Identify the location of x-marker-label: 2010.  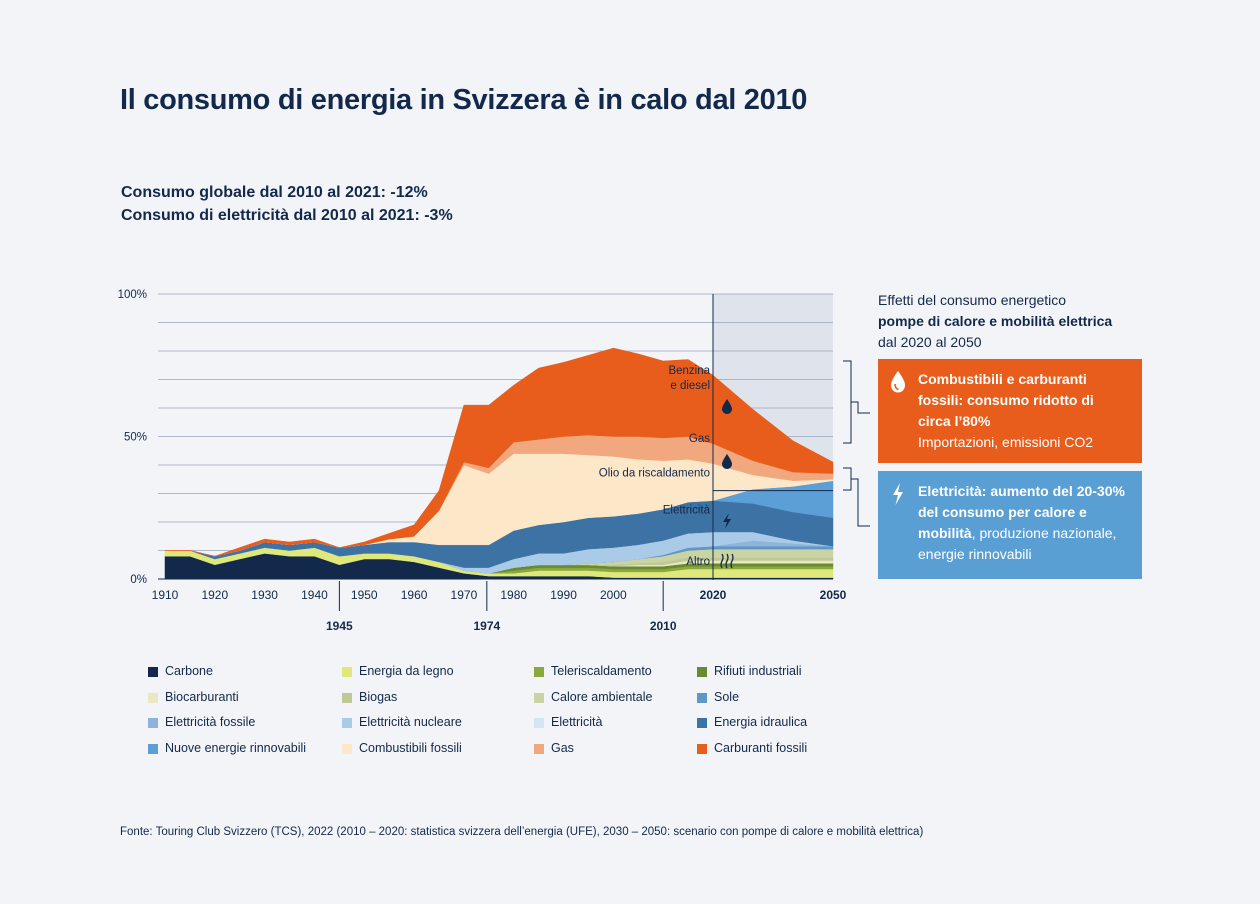
(663, 626).